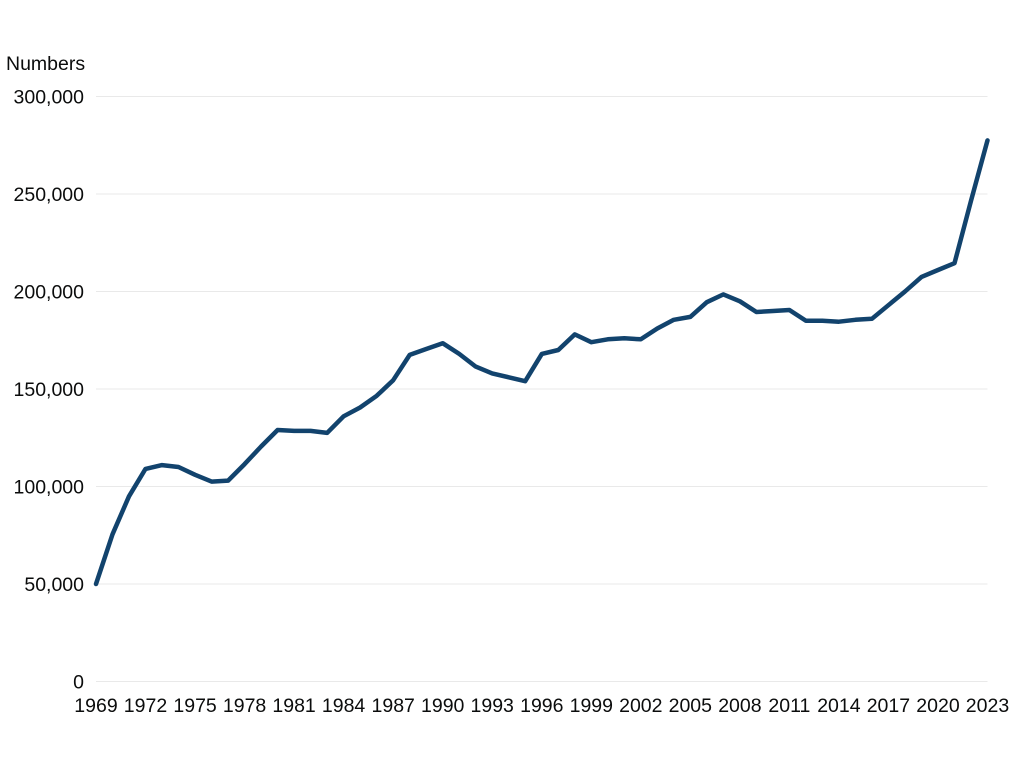 The image size is (1024, 768). I want to click on y-tick-label: 0, so click(78, 683).